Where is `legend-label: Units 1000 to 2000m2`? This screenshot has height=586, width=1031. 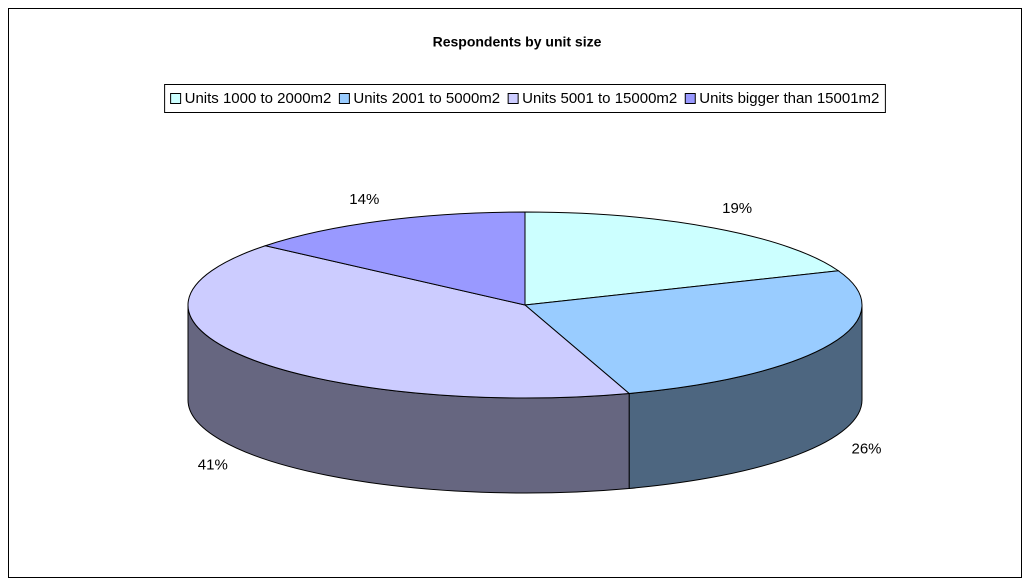
legend-label: Units 1000 to 2000m2 is located at coordinates (258, 98).